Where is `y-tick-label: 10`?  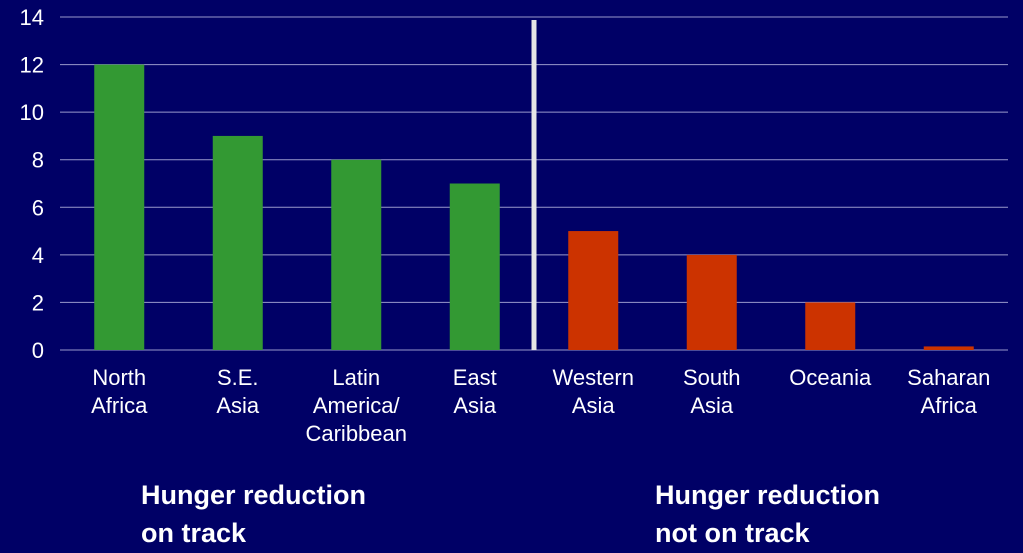 y-tick-label: 10 is located at coordinates (32, 112).